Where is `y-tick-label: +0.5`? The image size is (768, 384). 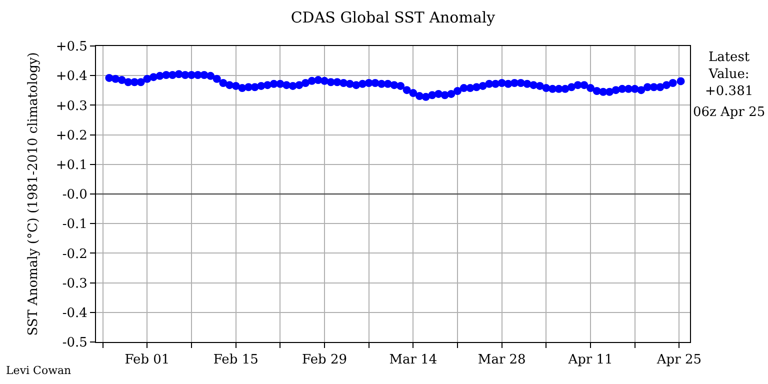
y-tick-label: +0.5 is located at coordinates (72, 47).